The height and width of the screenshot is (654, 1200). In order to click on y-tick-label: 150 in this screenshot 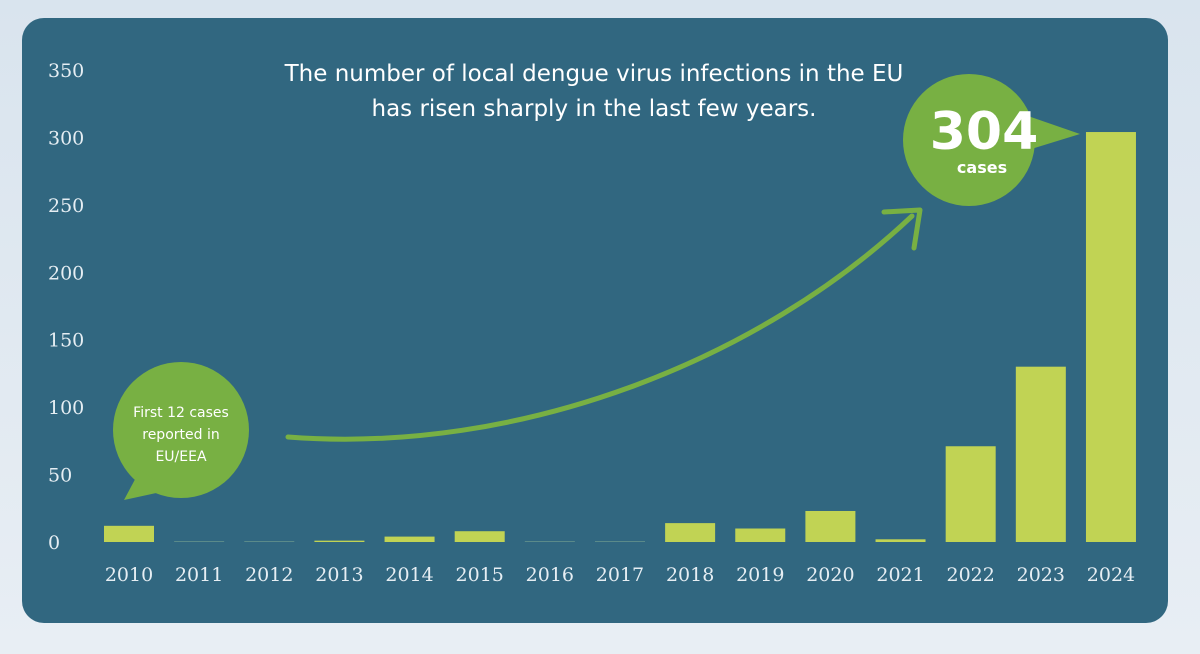, I will do `click(66, 341)`.